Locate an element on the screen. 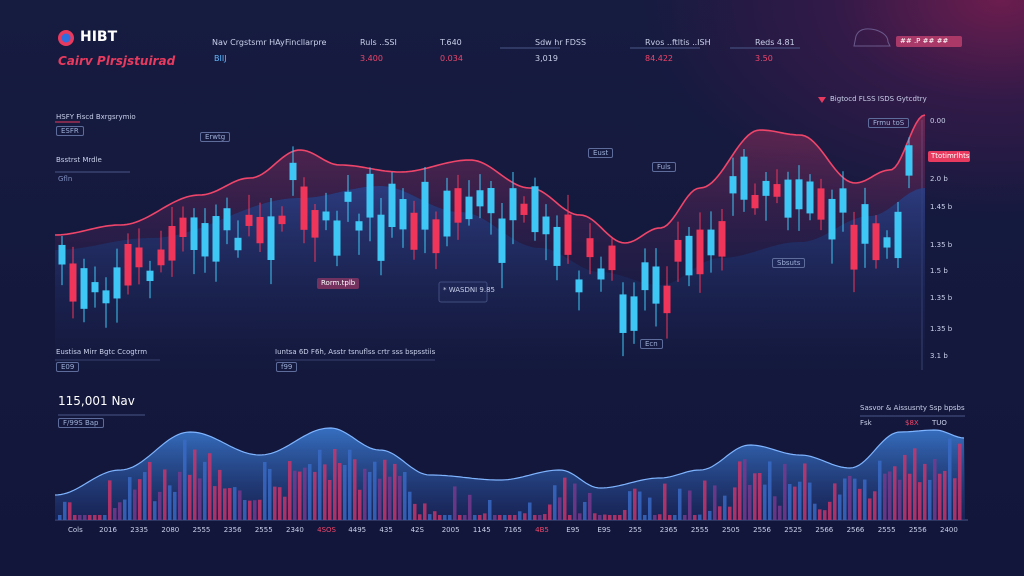  x-label: E9S is located at coordinates (604, 530).